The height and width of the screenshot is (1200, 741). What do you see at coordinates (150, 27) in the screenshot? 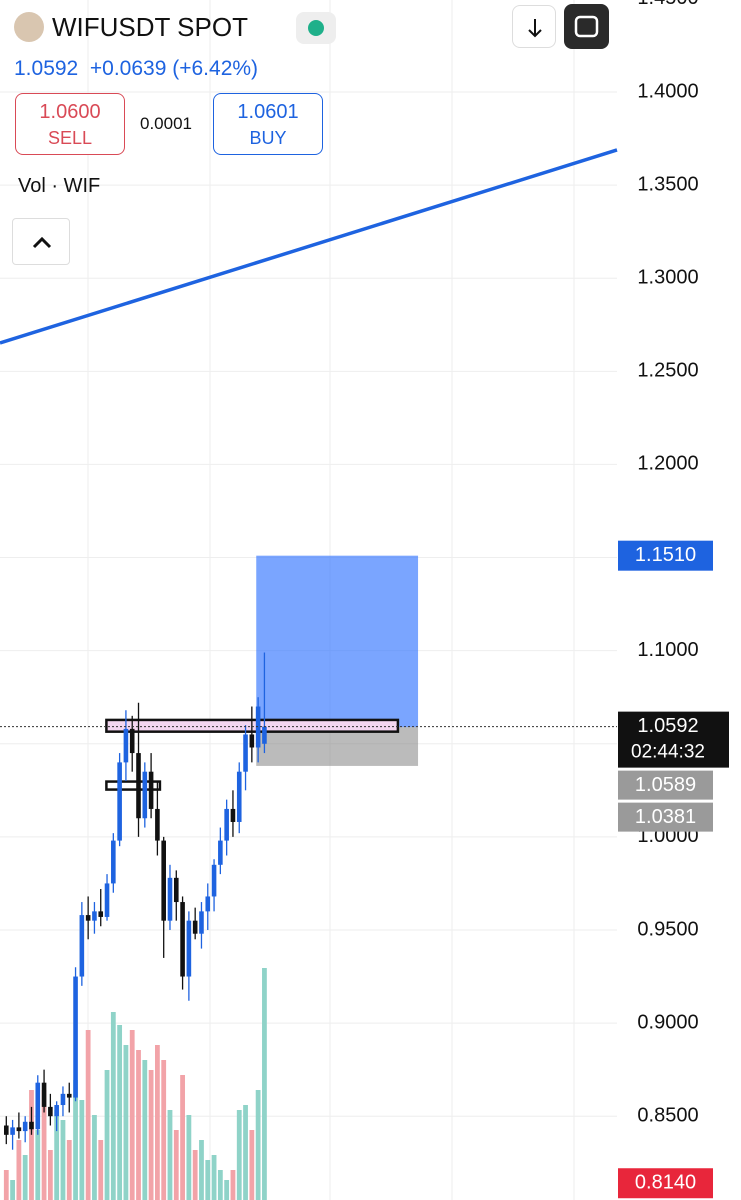
I see `symbol-title: WIFUSDT SPOT` at bounding box center [150, 27].